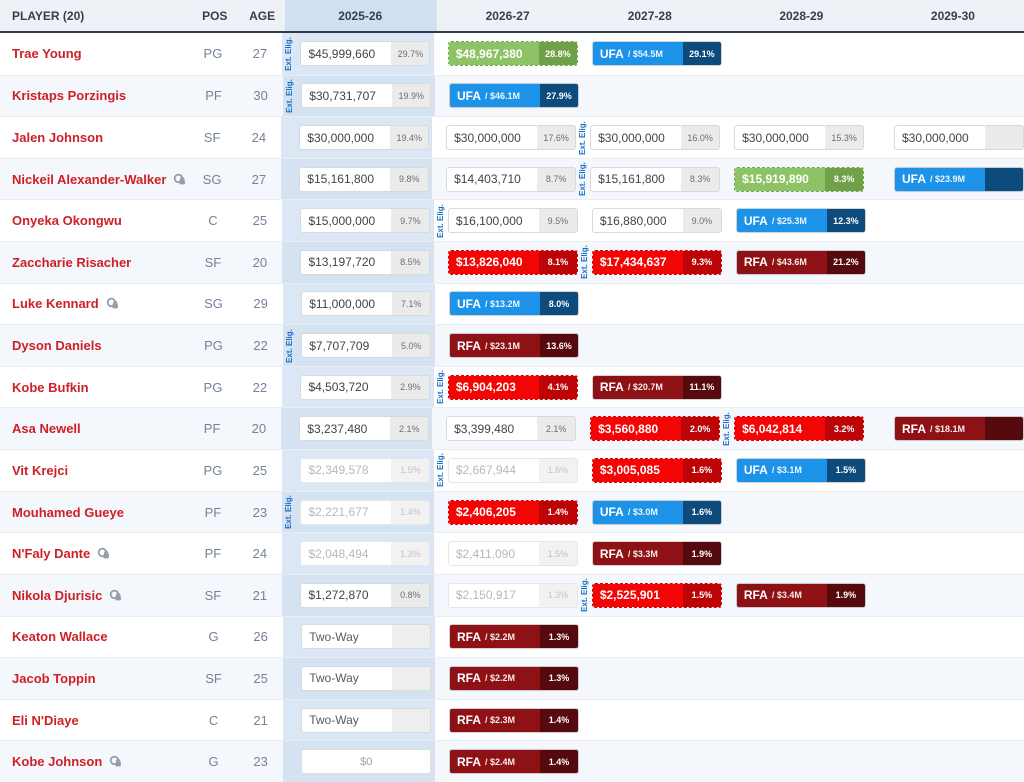 This screenshot has width=1024, height=782. What do you see at coordinates (259, 220) in the screenshot?
I see `age-cell: 25` at bounding box center [259, 220].